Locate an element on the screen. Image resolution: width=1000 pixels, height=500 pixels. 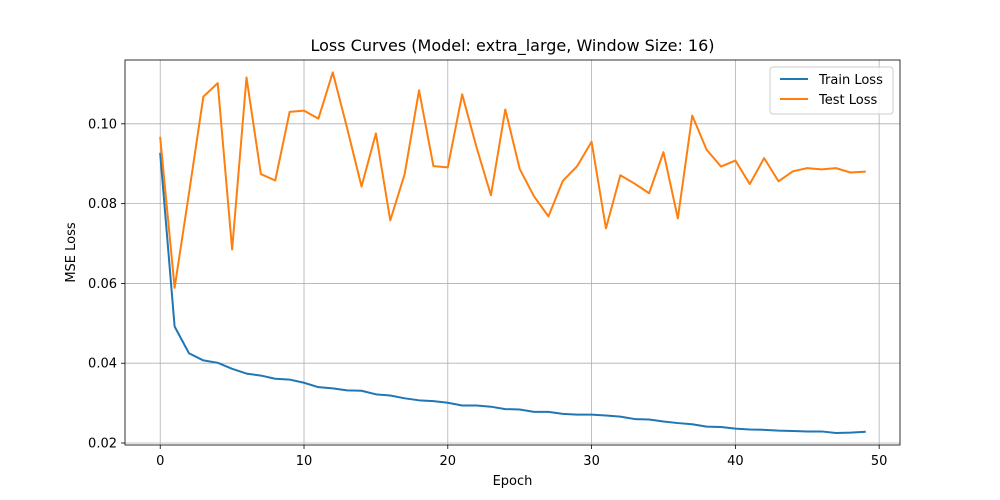
x-axis-title: Epoch is located at coordinates (513, 481).